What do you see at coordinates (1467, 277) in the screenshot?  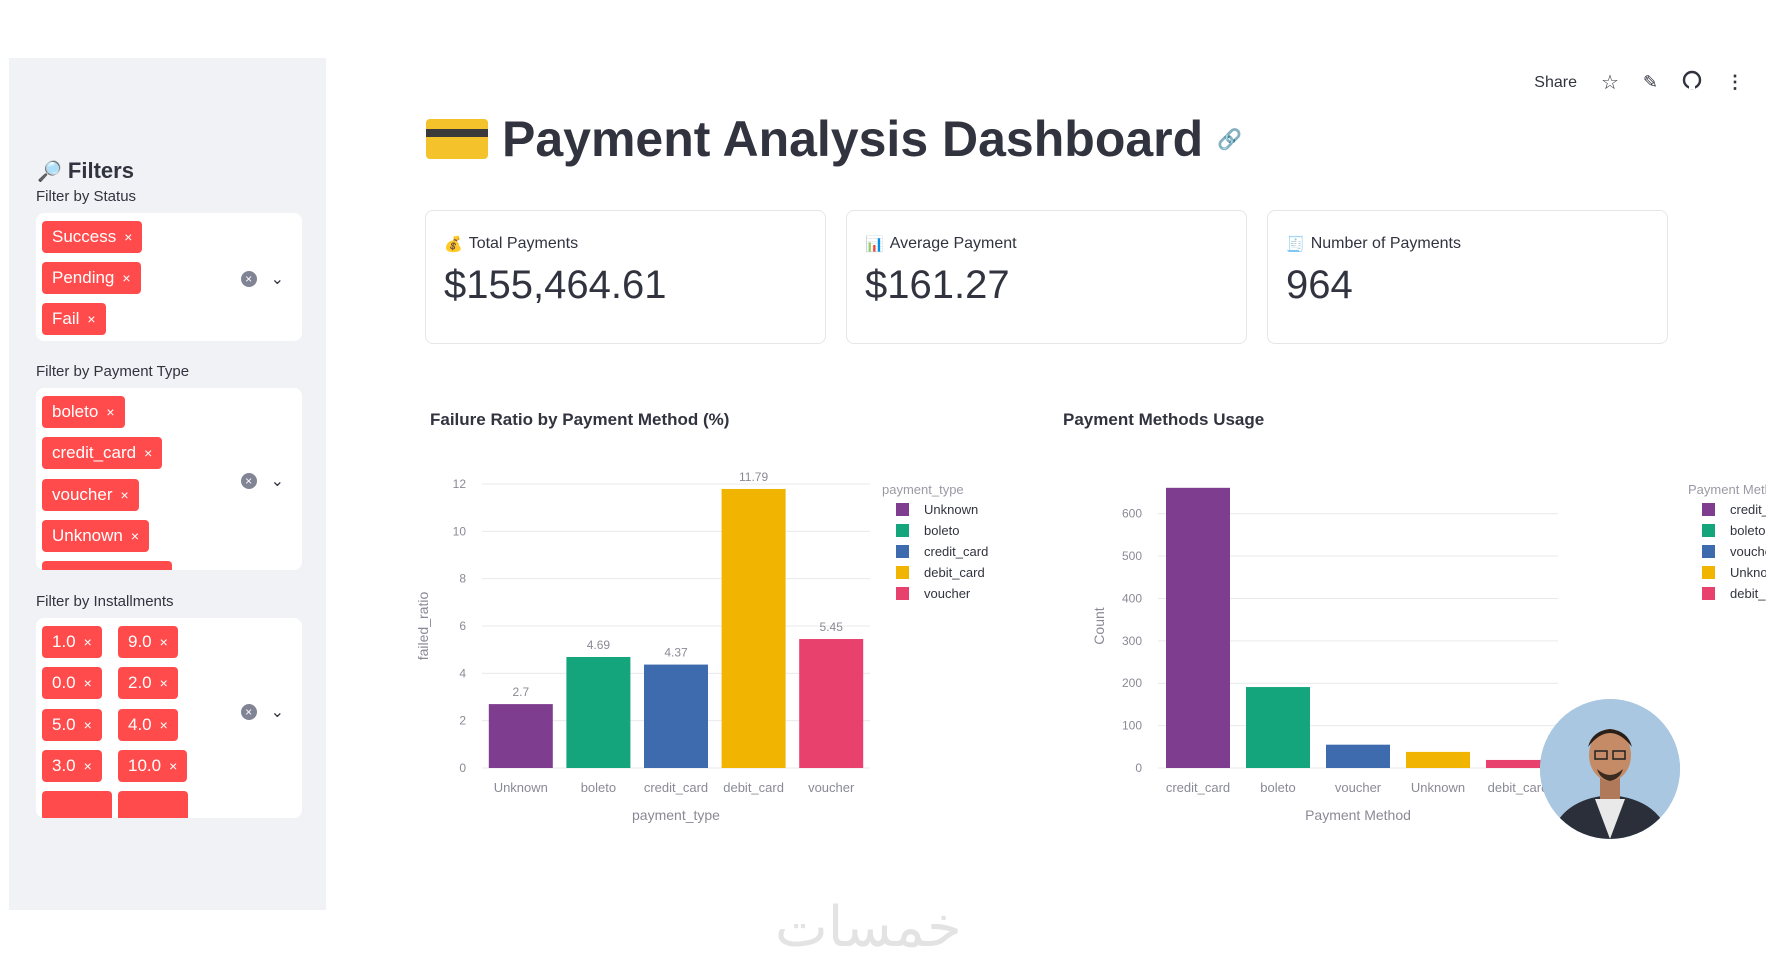 I see `metric-number-of-payments: 🧾 Number of Payments 964` at bounding box center [1467, 277].